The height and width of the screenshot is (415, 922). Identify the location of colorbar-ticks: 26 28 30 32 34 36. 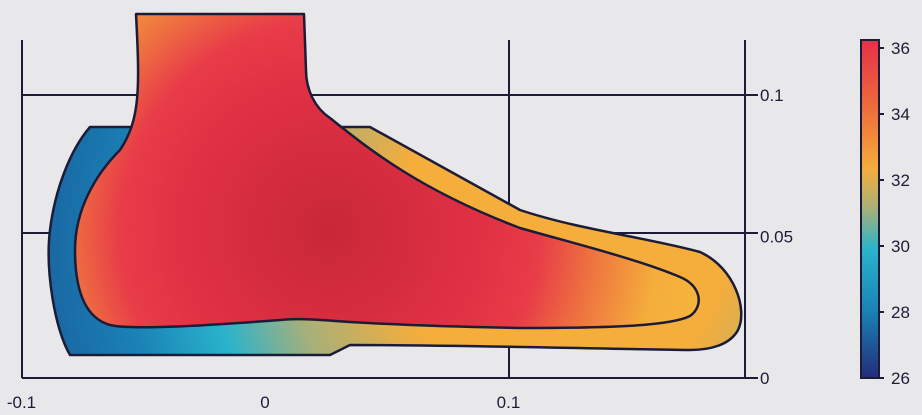
(894, 213).